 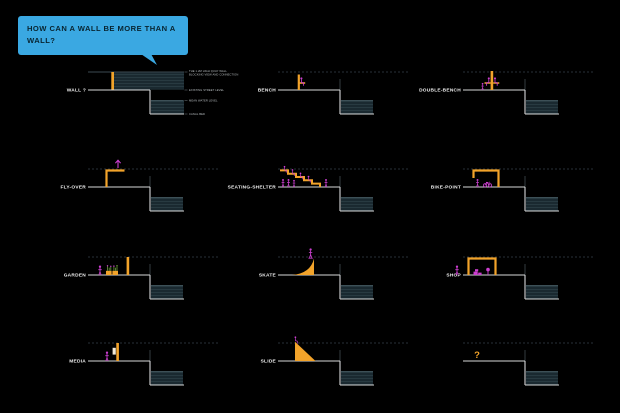 I want to click on bike-icon, so click(x=487, y=184).